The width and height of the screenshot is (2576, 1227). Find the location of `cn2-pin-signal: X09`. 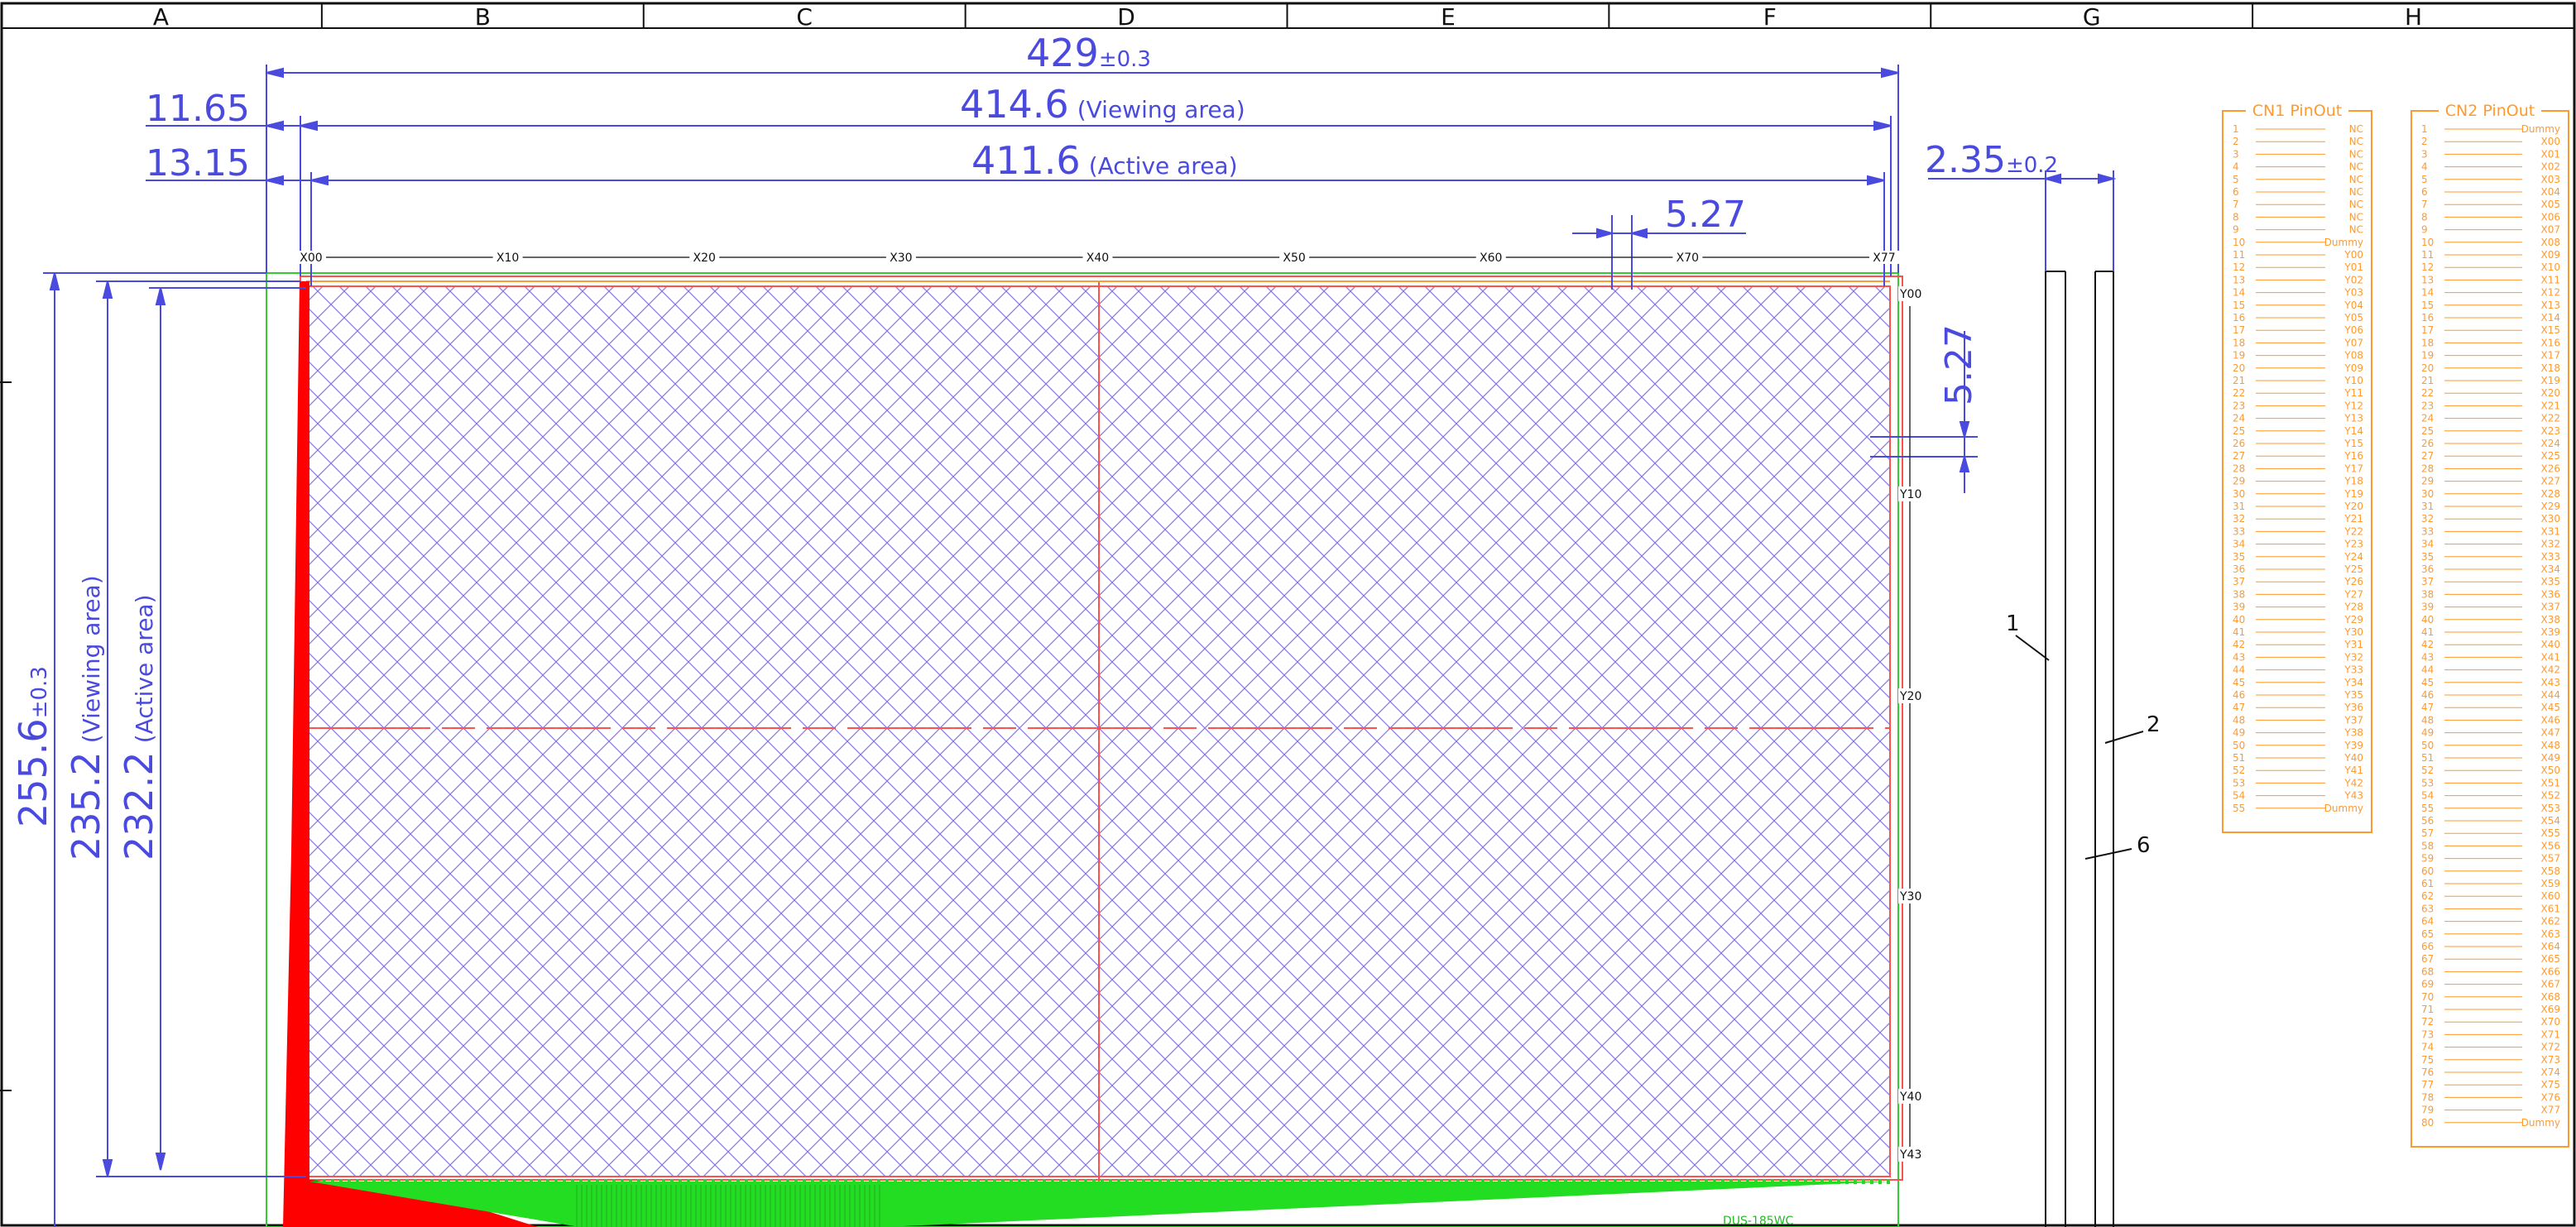

cn2-pin-signal: X09 is located at coordinates (2551, 255).